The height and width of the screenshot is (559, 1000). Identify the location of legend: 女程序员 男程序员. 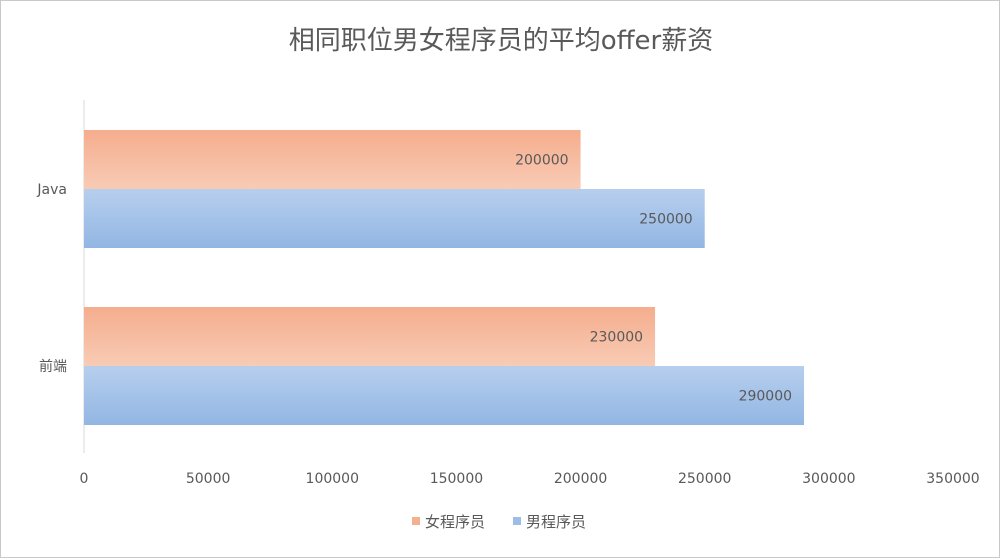
(499, 522).